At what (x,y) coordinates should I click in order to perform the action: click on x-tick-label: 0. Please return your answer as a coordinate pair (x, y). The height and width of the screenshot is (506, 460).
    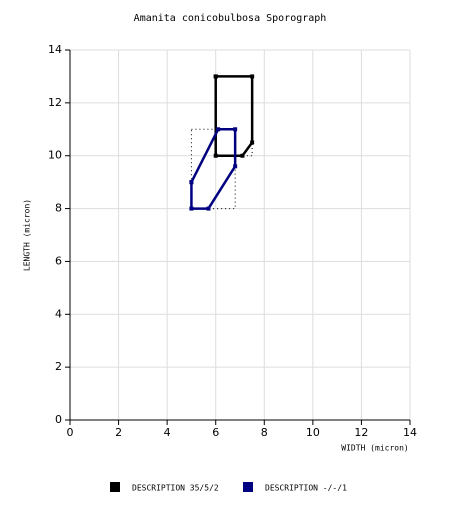
    Looking at the image, I should click on (70, 432).